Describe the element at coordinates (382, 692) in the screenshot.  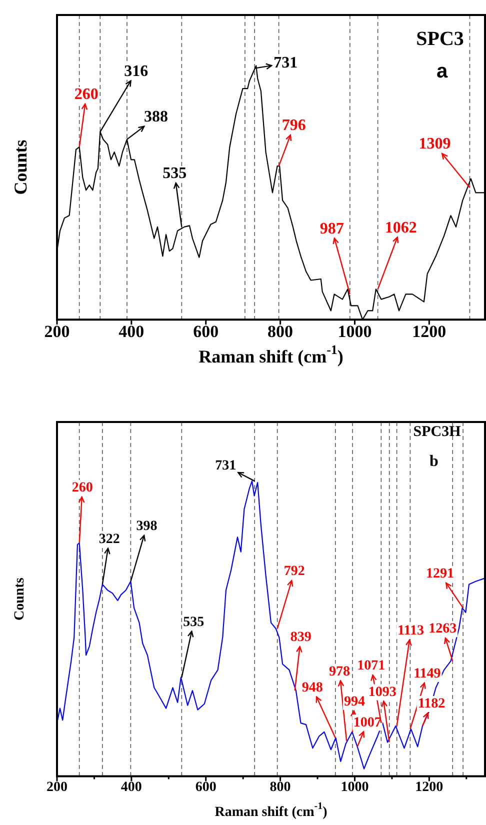
I see `annotation: 1093` at that location.